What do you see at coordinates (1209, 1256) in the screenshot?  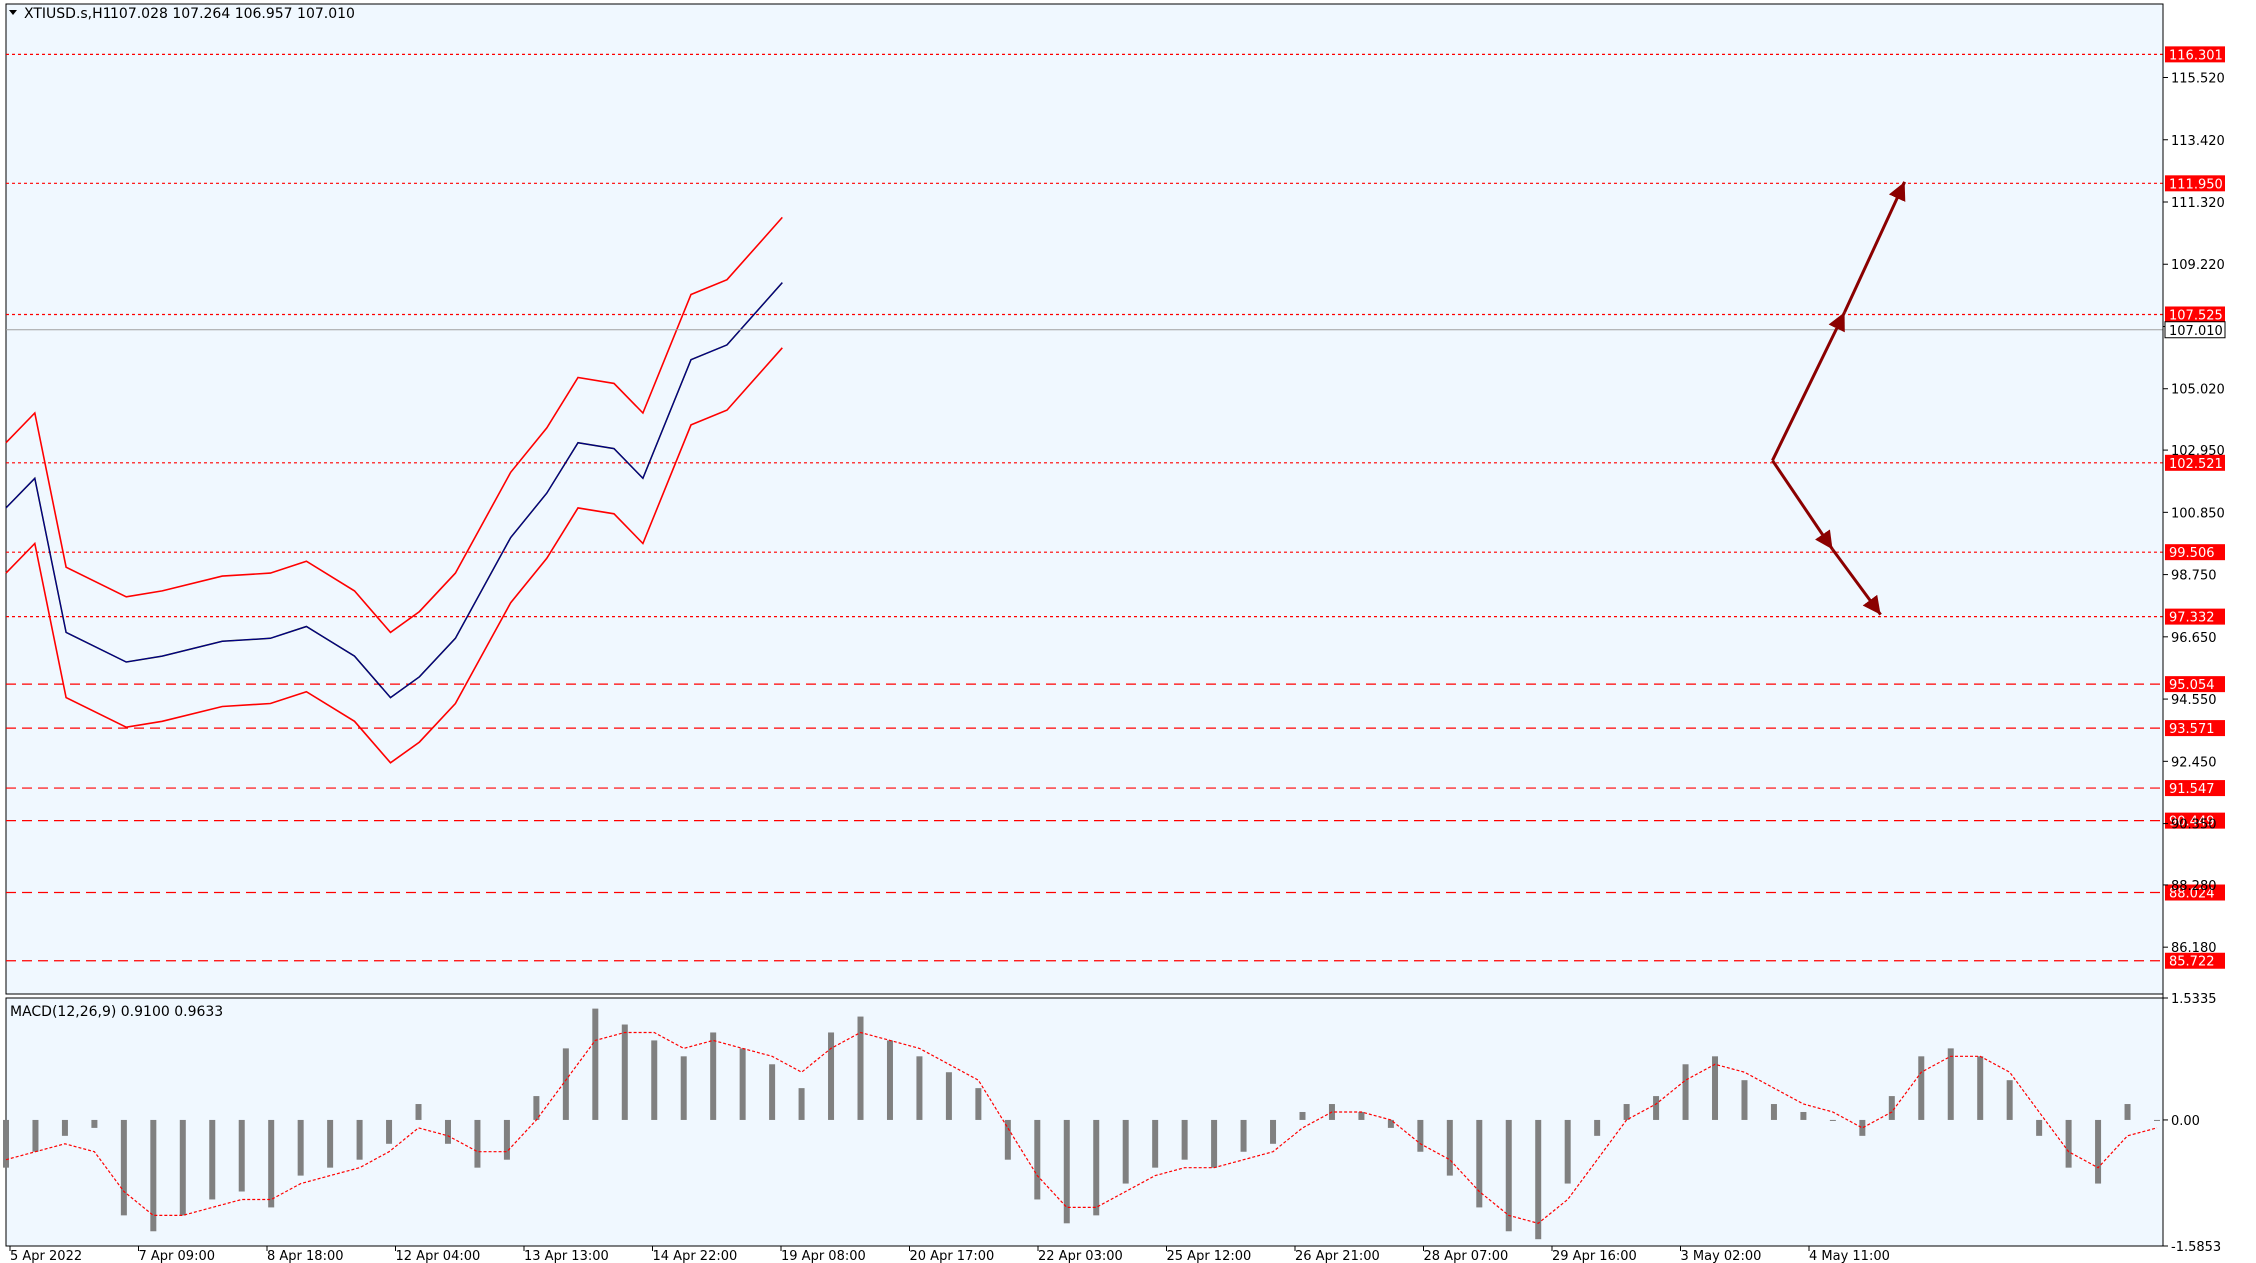 I see `x-tick-label: 25 Apr 12:00` at bounding box center [1209, 1256].